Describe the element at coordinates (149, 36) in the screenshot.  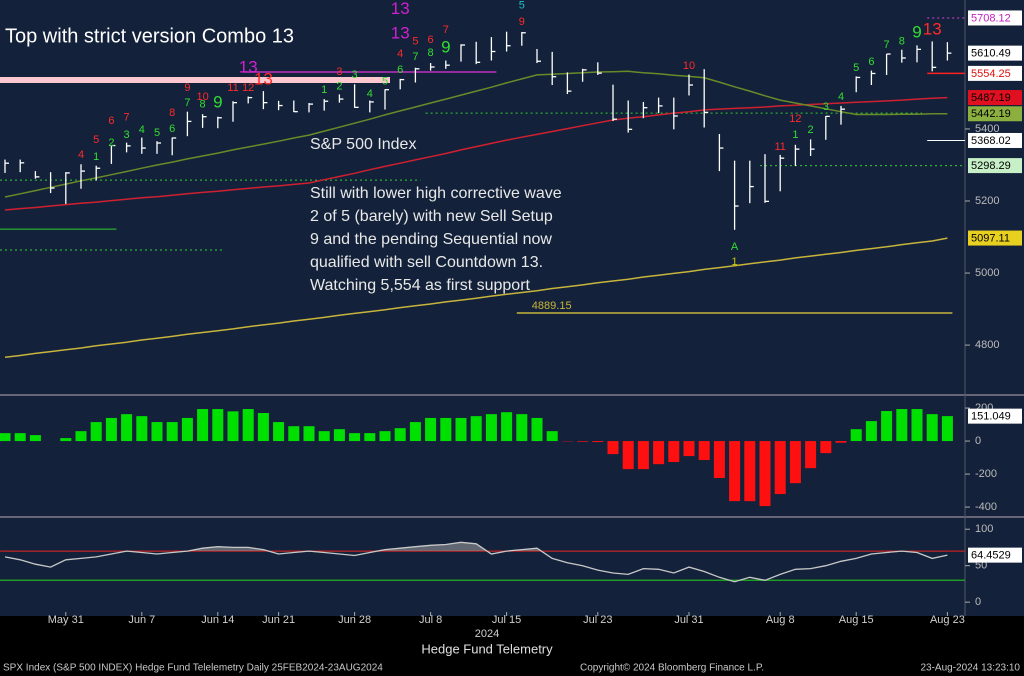
I see `chart-title: Top with strict version Combo 13` at that location.